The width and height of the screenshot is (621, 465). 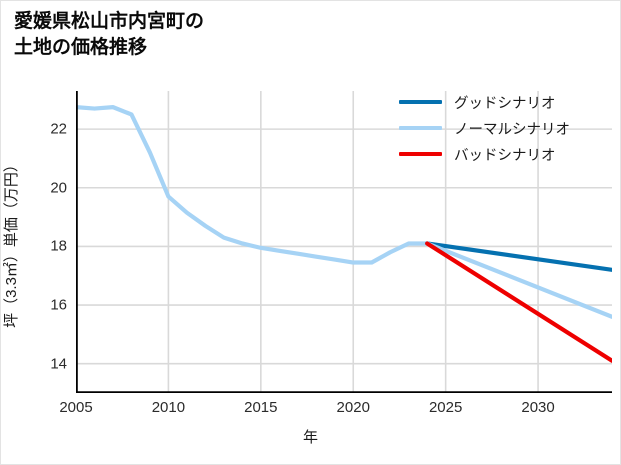 I want to click on legend-label: バッドシナリオ, so click(x=505, y=155).